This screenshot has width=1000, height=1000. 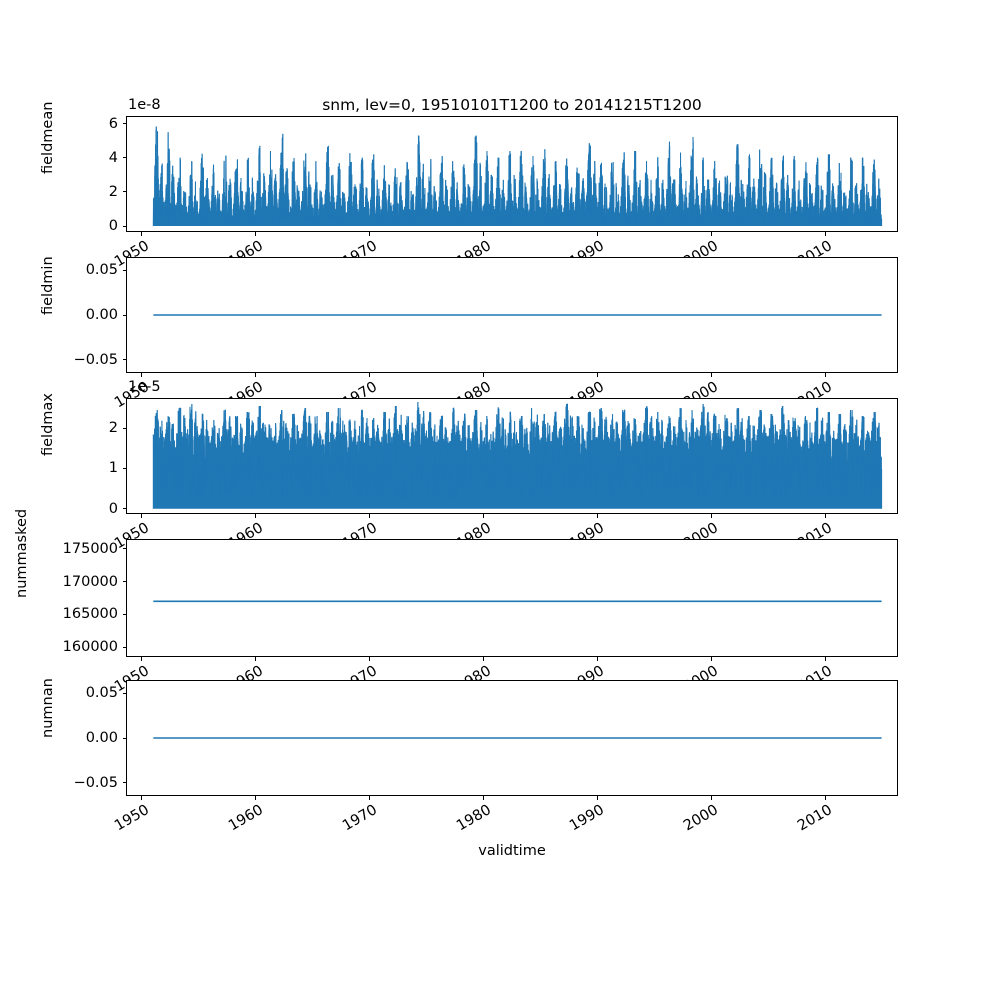 I want to click on x-axis-label: validtime, so click(x=512, y=851).